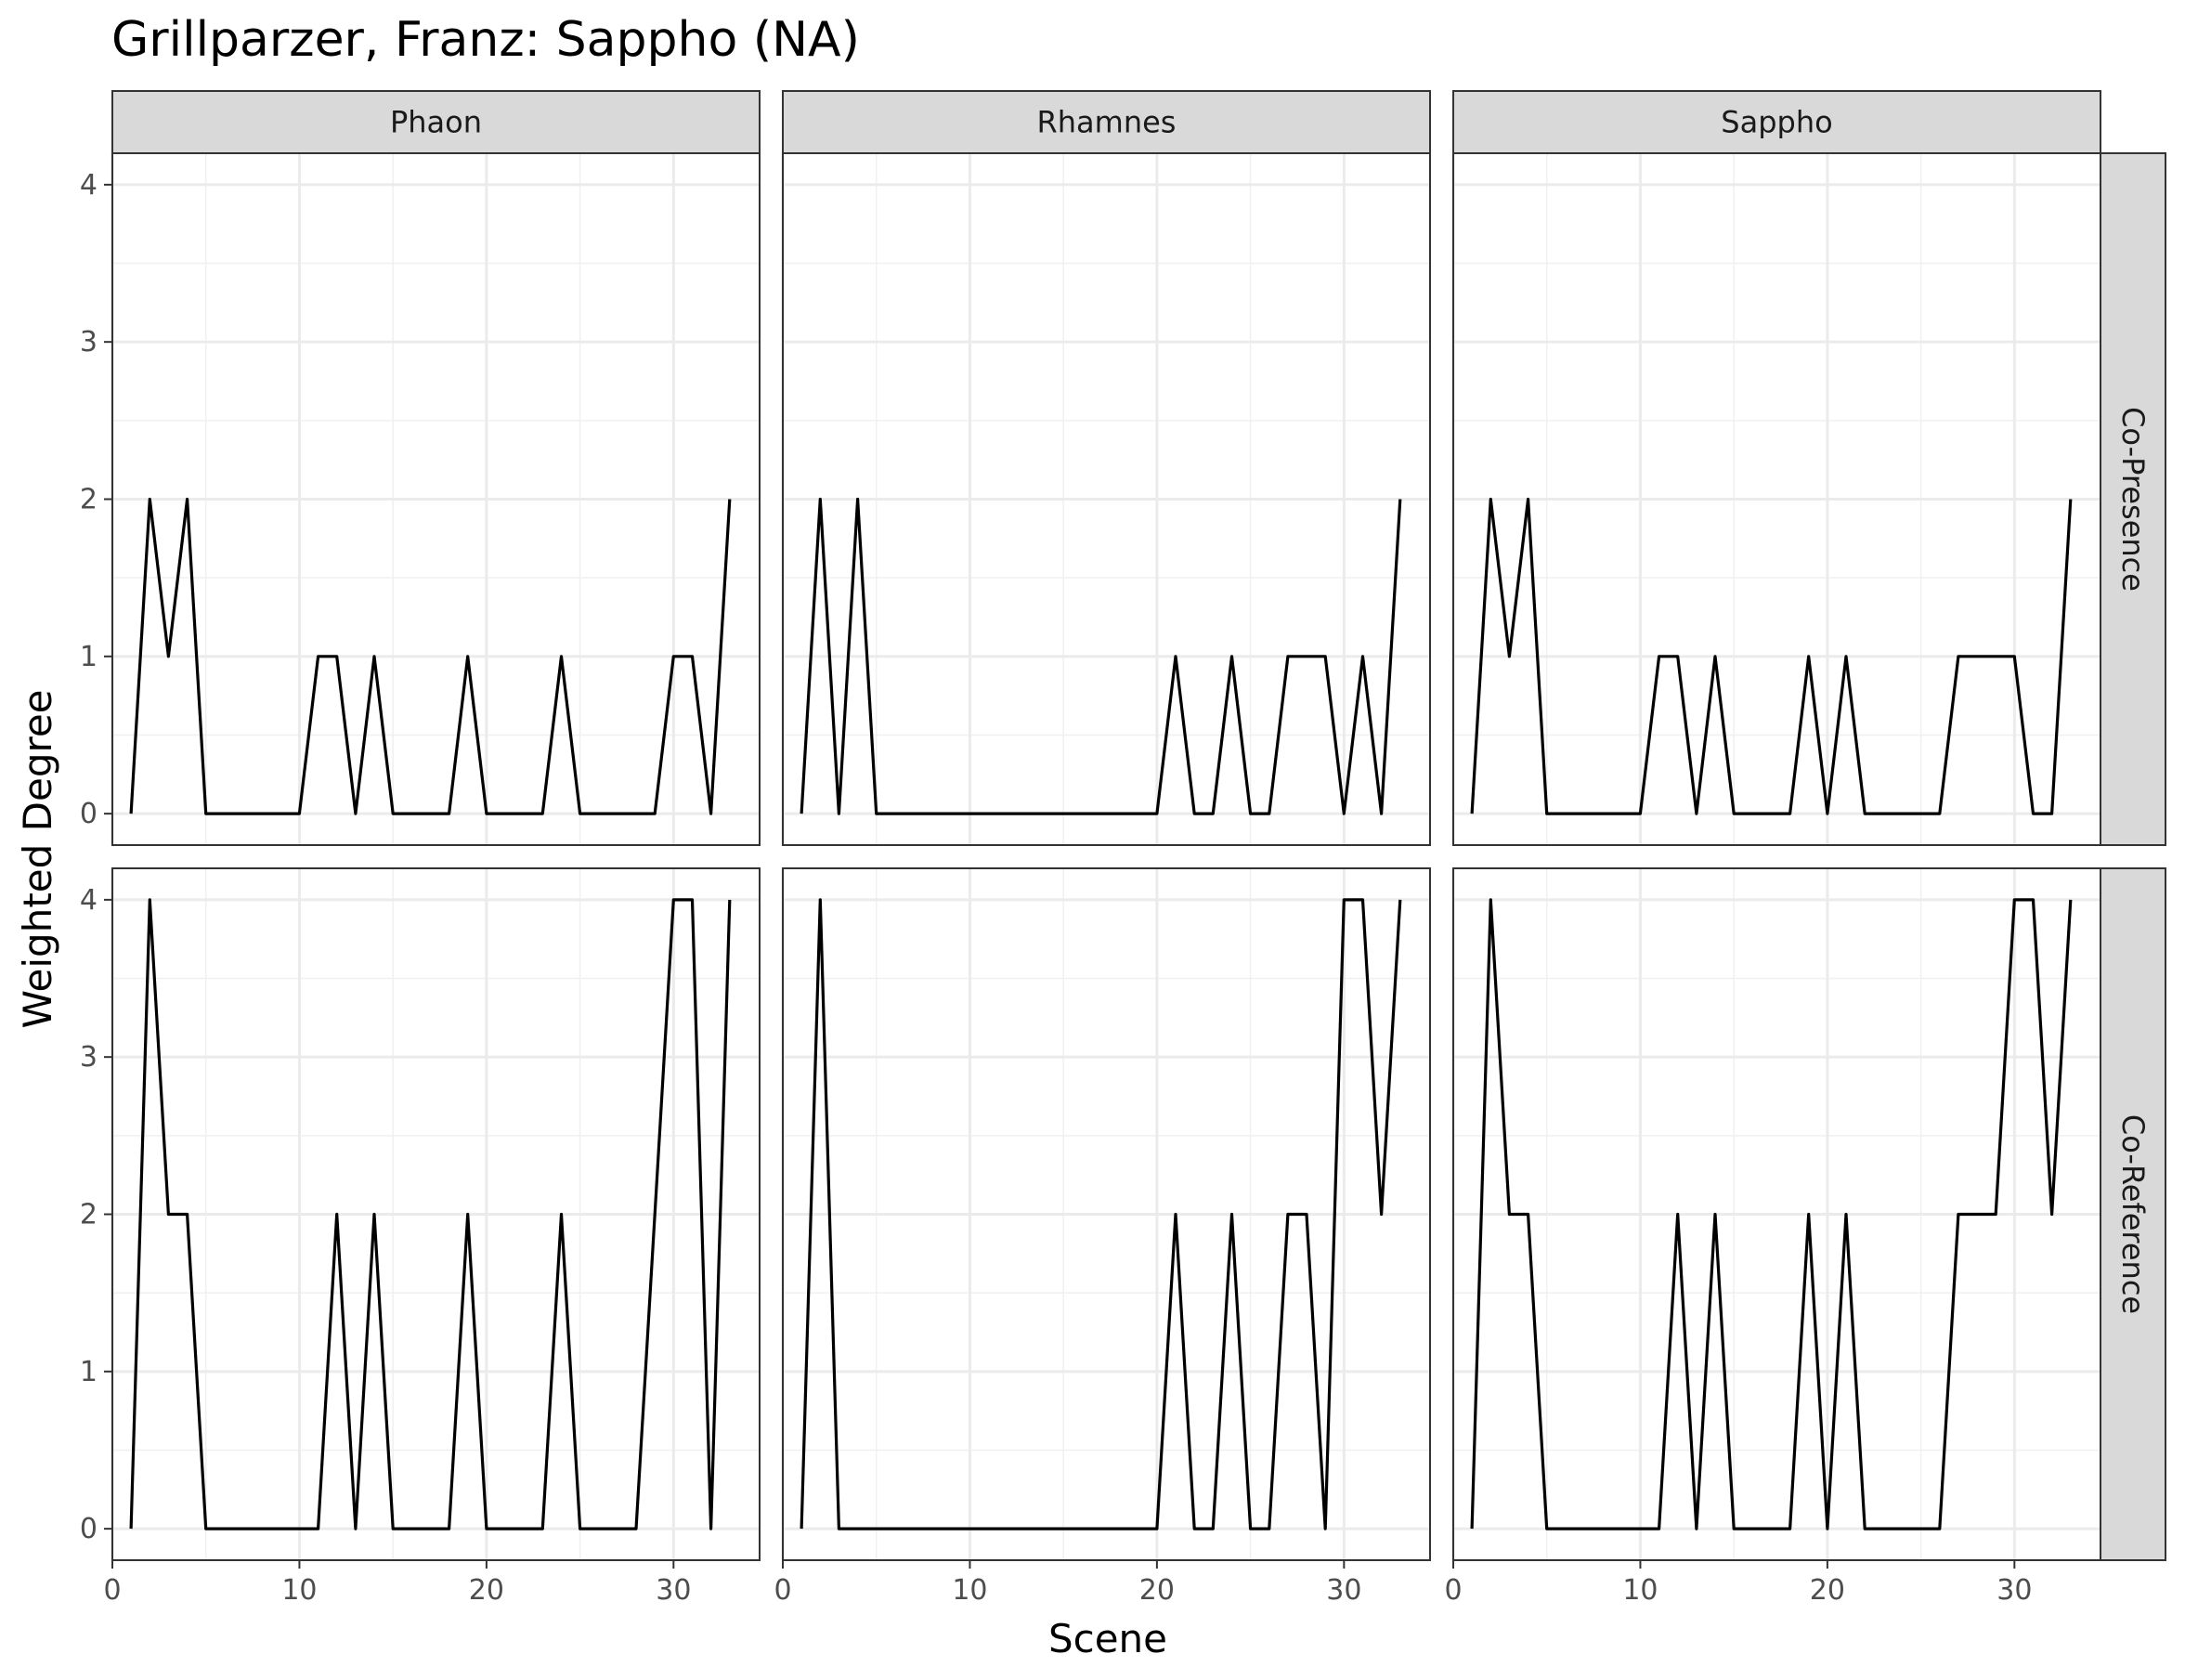 This screenshot has width=2185, height=1680. What do you see at coordinates (1771, 656) in the screenshot?
I see `series-line-sappho-co-presence` at bounding box center [1771, 656].